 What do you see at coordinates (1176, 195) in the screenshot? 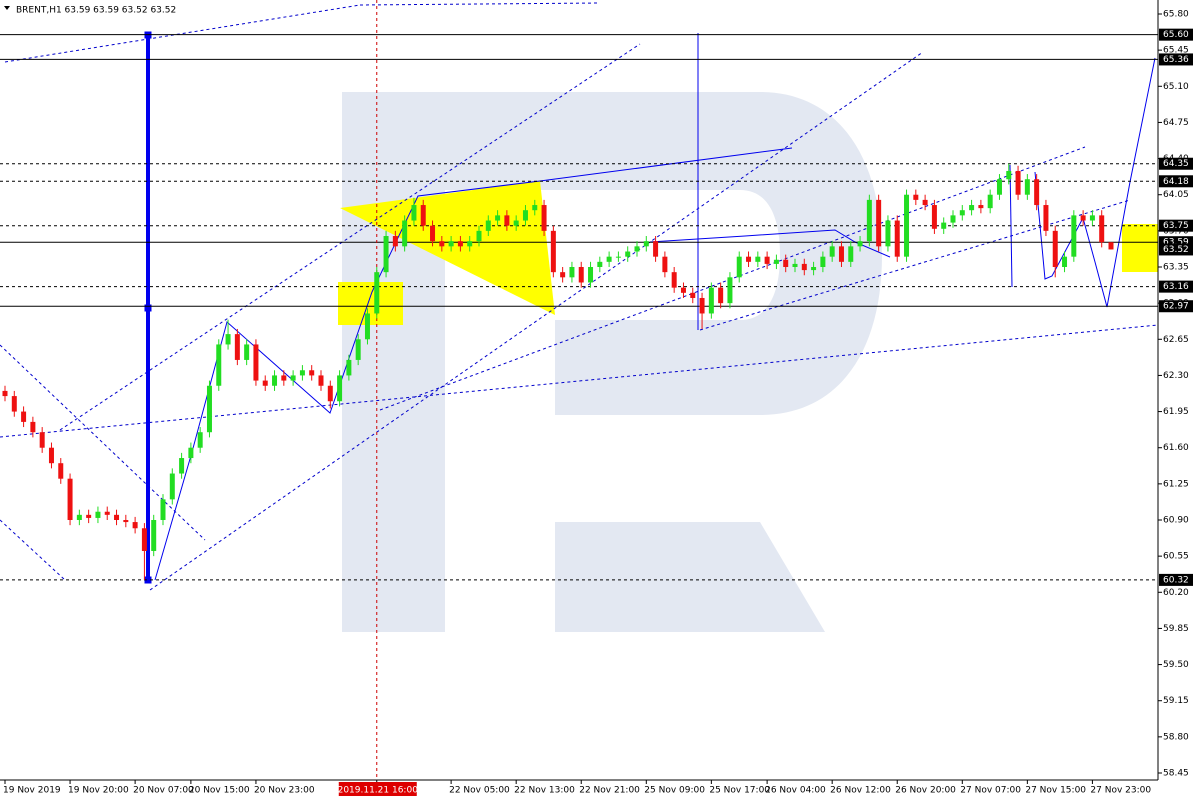
I see `y-tick-label: 64.05` at bounding box center [1176, 195].